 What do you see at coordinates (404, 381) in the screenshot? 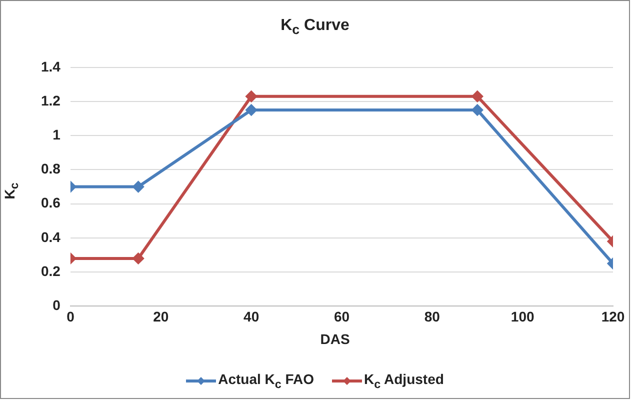
I see `legend-label: K$_{c}$ Adjusted` at bounding box center [404, 381].